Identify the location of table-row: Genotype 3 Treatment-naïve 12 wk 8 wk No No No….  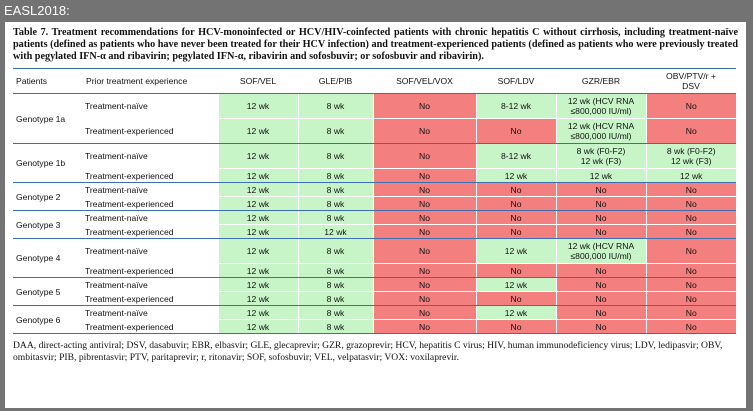
(374, 224).